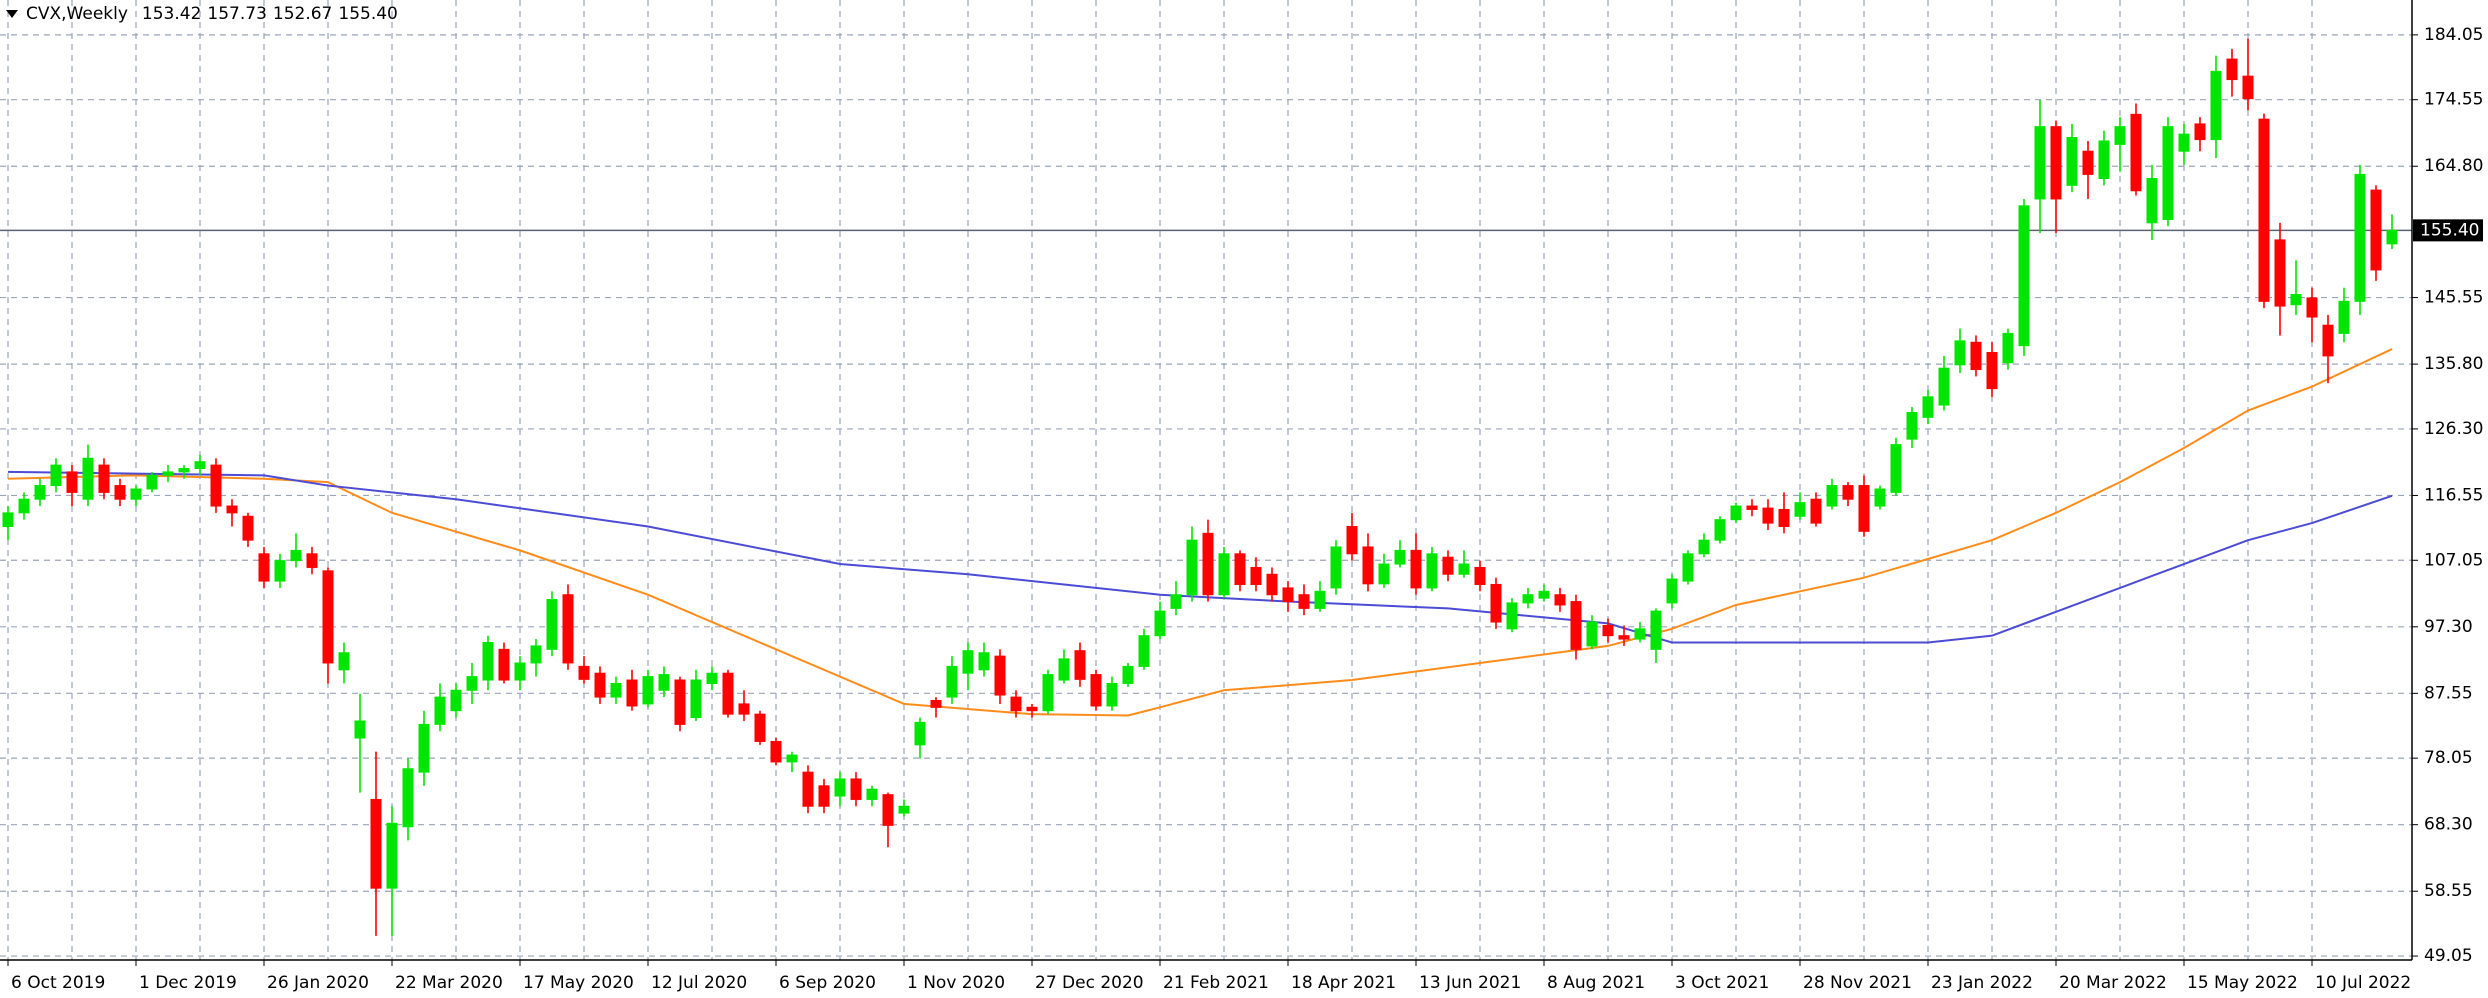 The image size is (2488, 998). What do you see at coordinates (2453, 560) in the screenshot?
I see `y-tick-label: 107.05` at bounding box center [2453, 560].